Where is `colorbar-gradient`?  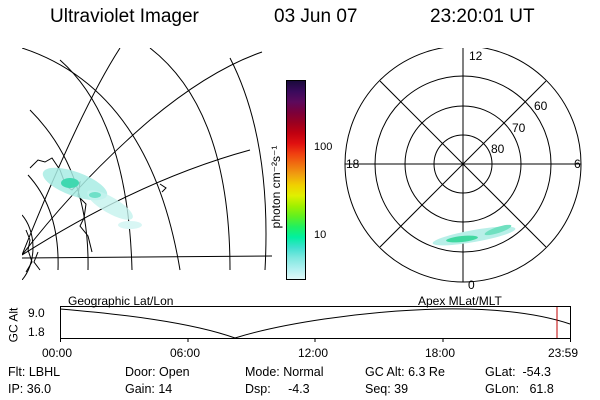
colorbar-gradient is located at coordinates (296, 180).